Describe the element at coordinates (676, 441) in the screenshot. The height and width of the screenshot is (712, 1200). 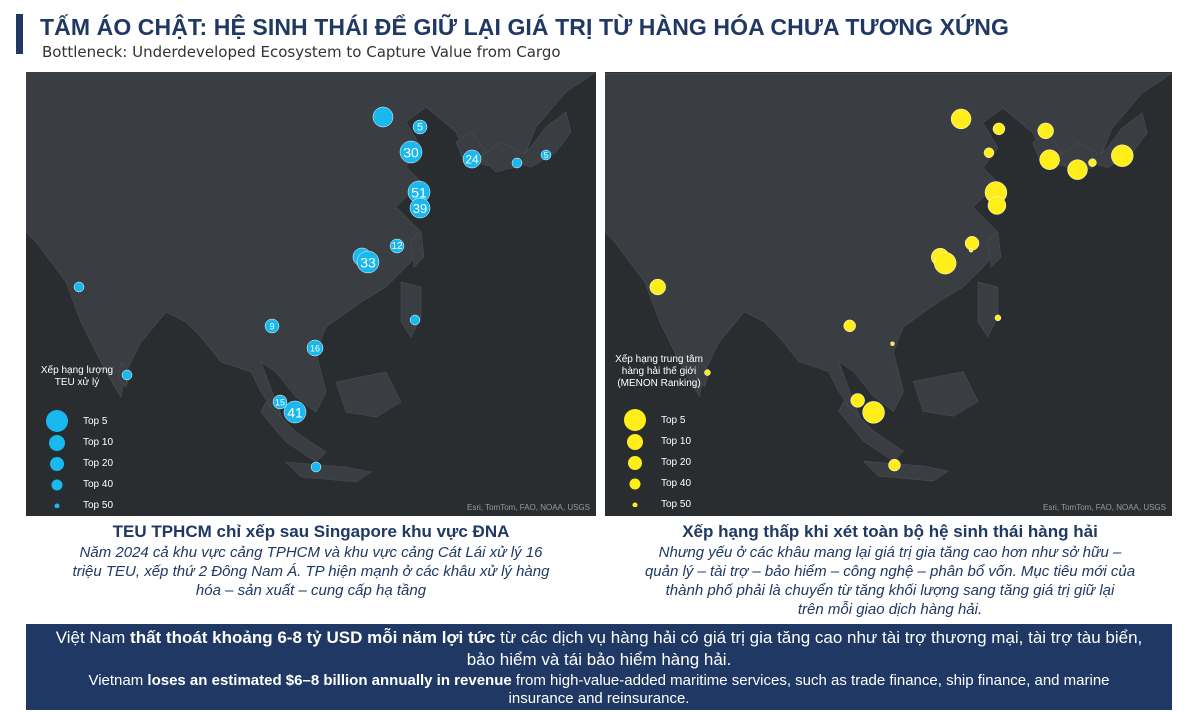
I see `menon-legend-label: Top 10` at that location.